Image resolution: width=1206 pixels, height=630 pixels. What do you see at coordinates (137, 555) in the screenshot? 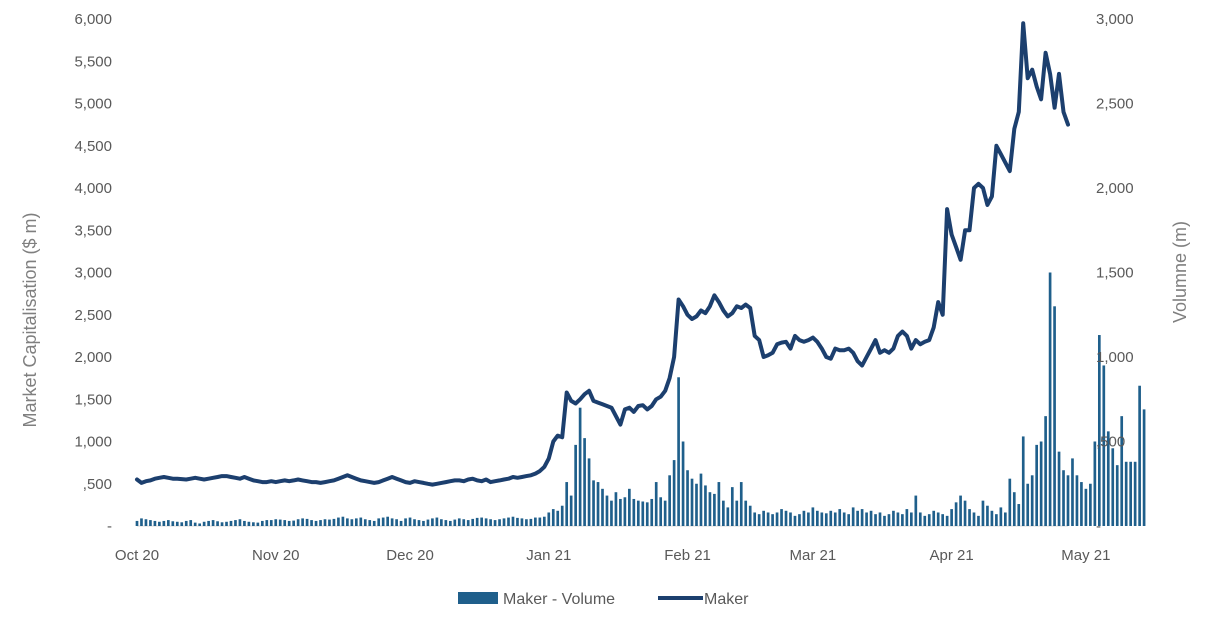
I see `x-tick-label: Oct 20` at bounding box center [137, 555].